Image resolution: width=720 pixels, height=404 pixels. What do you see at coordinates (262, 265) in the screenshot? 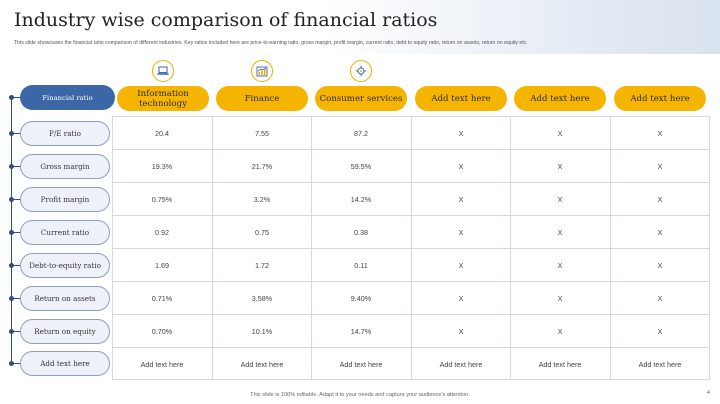
I see `table-cell: 1.72` at bounding box center [262, 265].